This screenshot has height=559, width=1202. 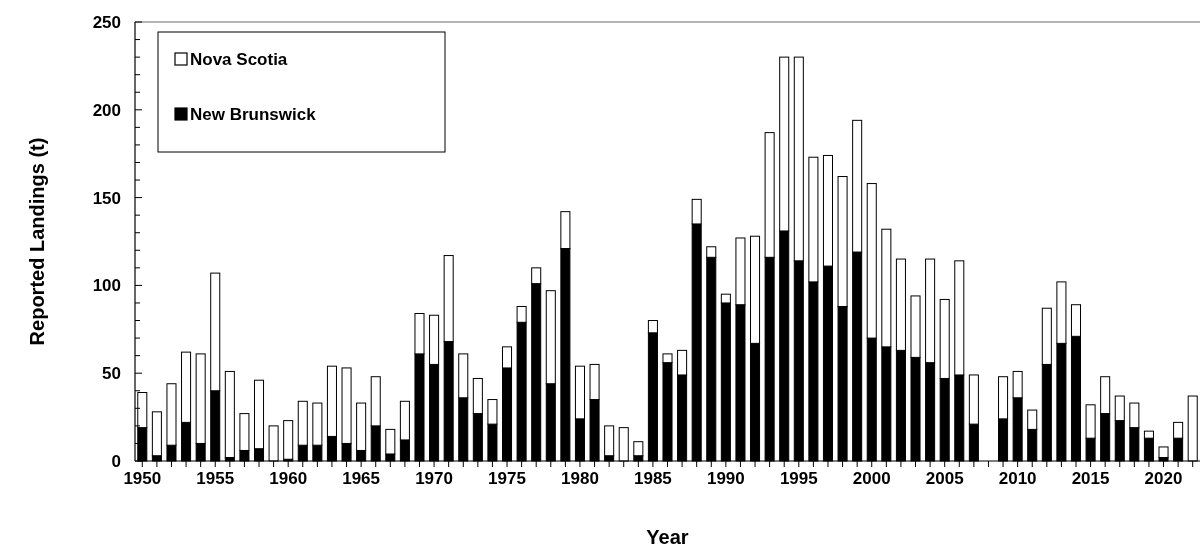 What do you see at coordinates (1163, 478) in the screenshot?
I see `x-tick-label: 2020` at bounding box center [1163, 478].